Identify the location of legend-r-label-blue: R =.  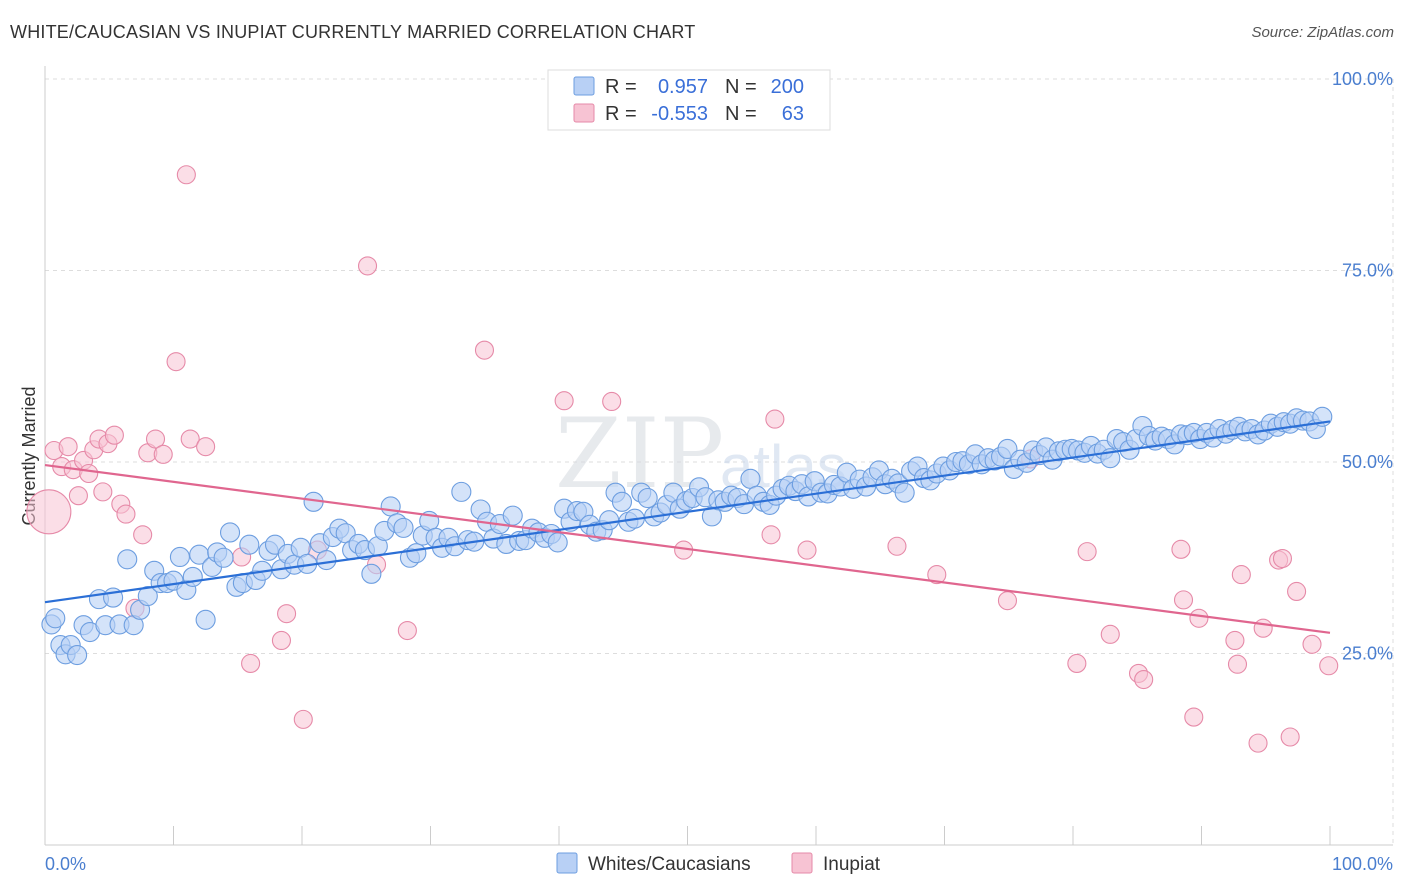
(621, 87).